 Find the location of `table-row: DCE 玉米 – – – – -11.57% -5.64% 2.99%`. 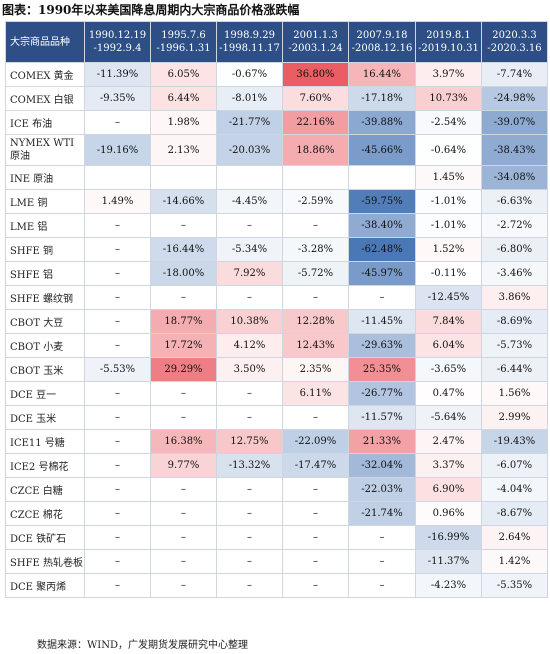

table-row: DCE 玉米 – – – – -11.57% -5.64% 2.99% is located at coordinates (276, 417).